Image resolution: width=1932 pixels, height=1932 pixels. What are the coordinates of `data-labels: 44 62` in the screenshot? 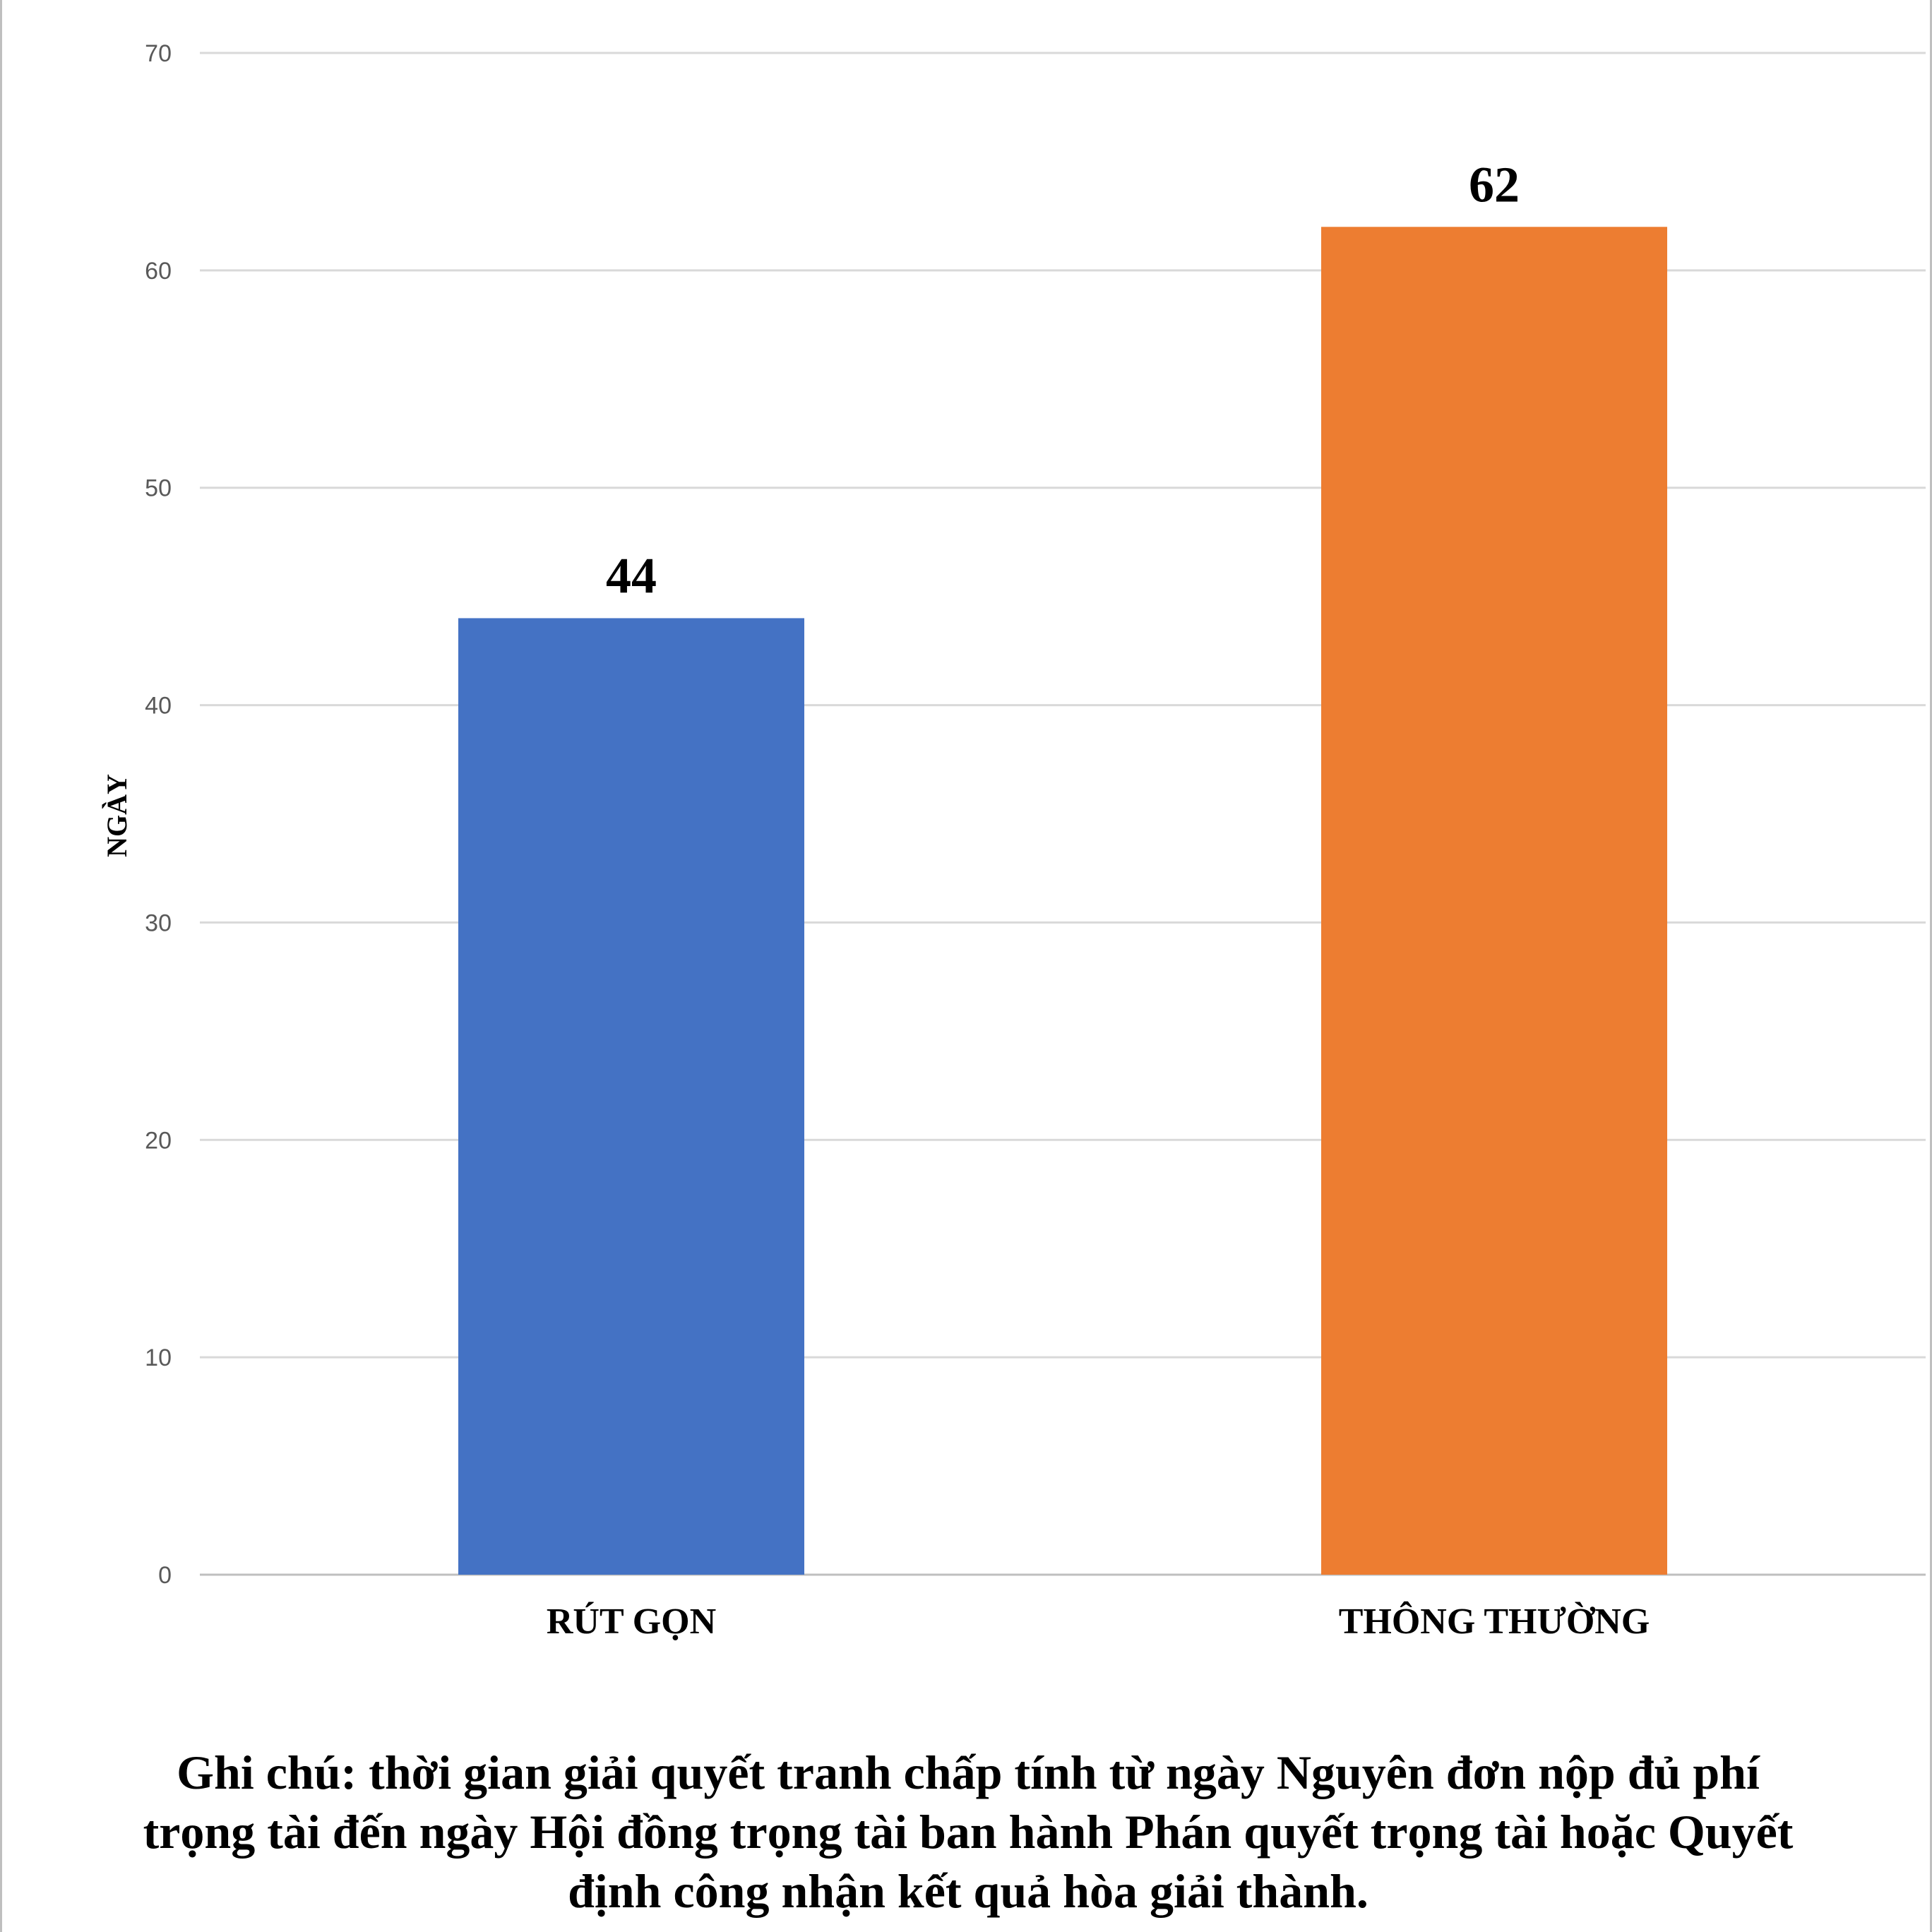 It's located at (1063, 380).